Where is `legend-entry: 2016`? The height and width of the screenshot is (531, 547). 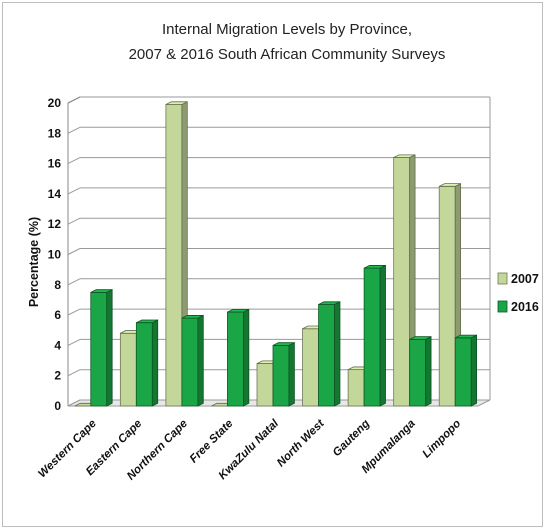
legend-entry: 2016 is located at coordinates (518, 307).